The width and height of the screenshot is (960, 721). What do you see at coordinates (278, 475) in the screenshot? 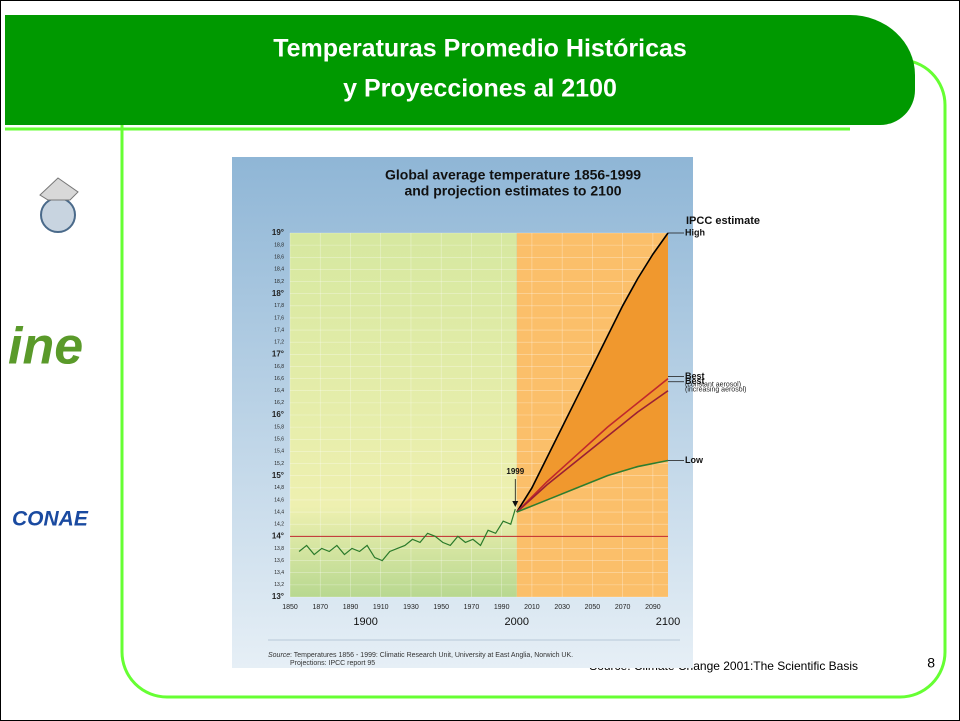
I see `y-tick-label: 15°` at bounding box center [278, 475].